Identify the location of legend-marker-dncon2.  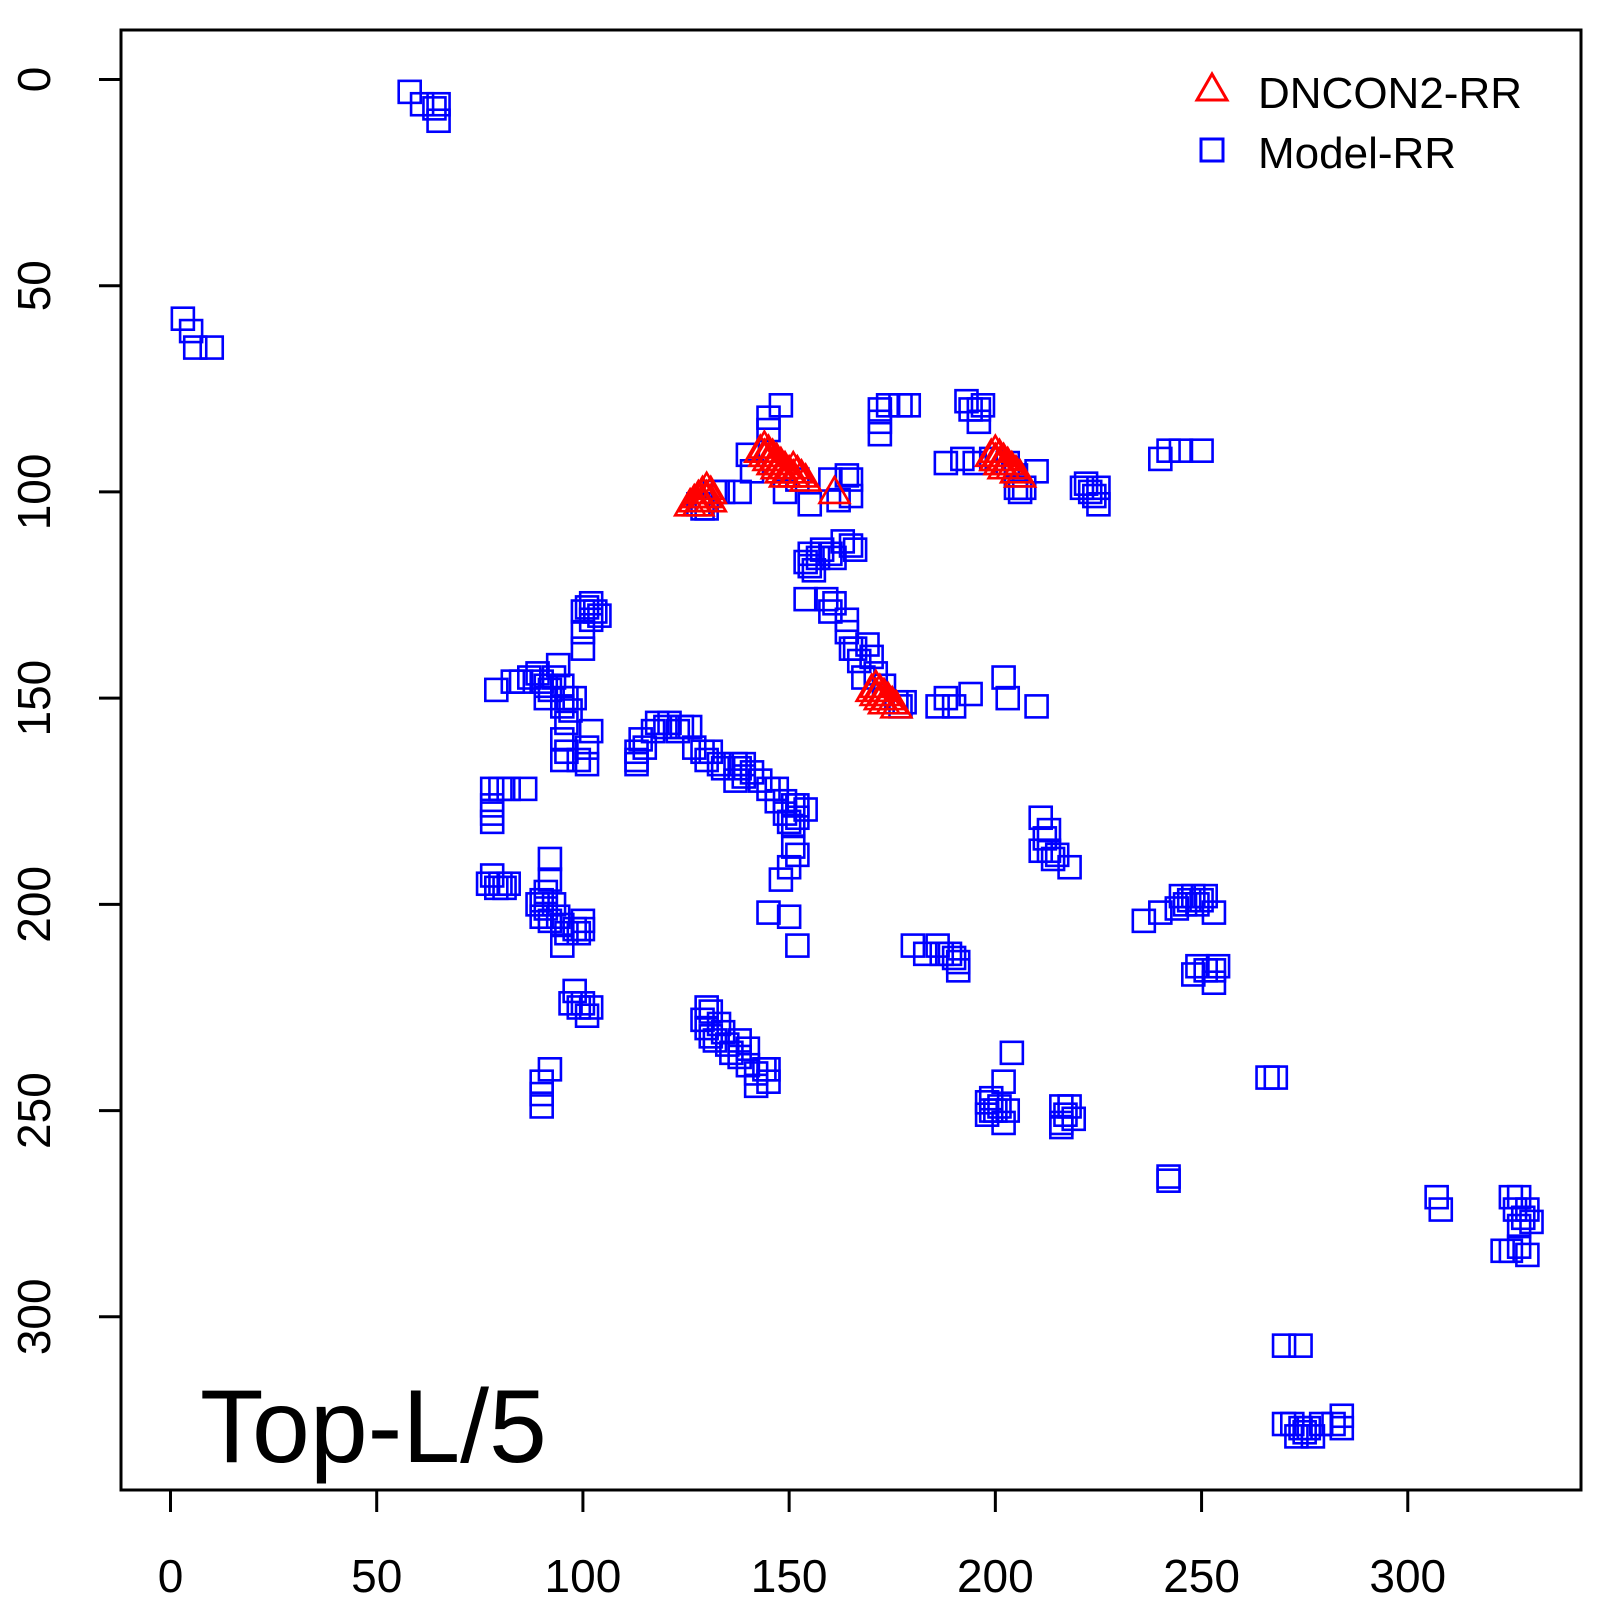
(1212, 86).